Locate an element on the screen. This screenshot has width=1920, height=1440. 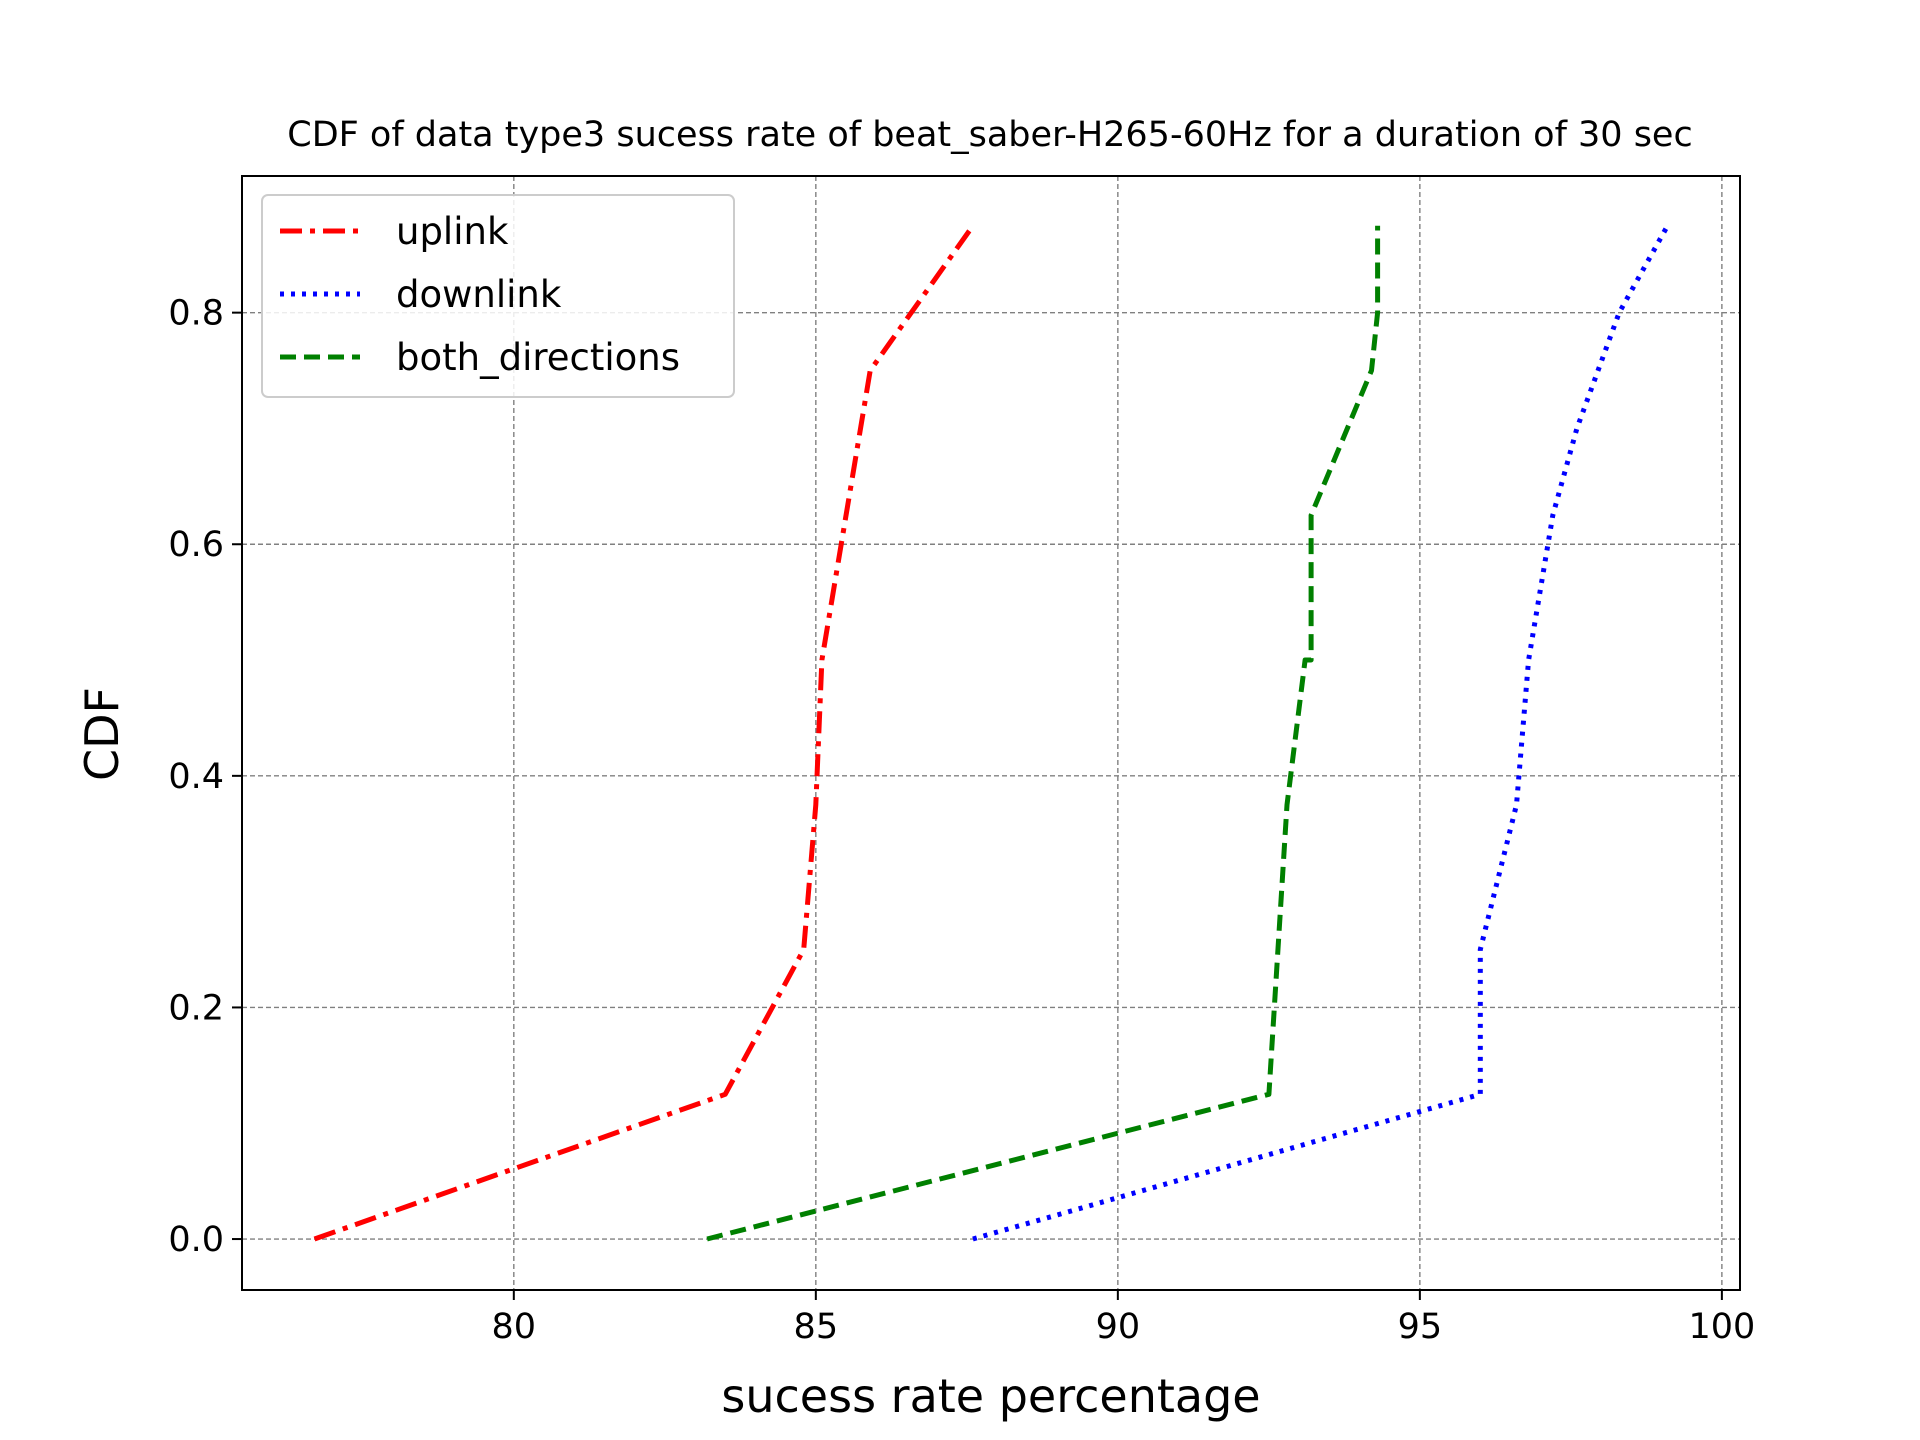
y-tick-label: 0.4 is located at coordinates (196, 777).